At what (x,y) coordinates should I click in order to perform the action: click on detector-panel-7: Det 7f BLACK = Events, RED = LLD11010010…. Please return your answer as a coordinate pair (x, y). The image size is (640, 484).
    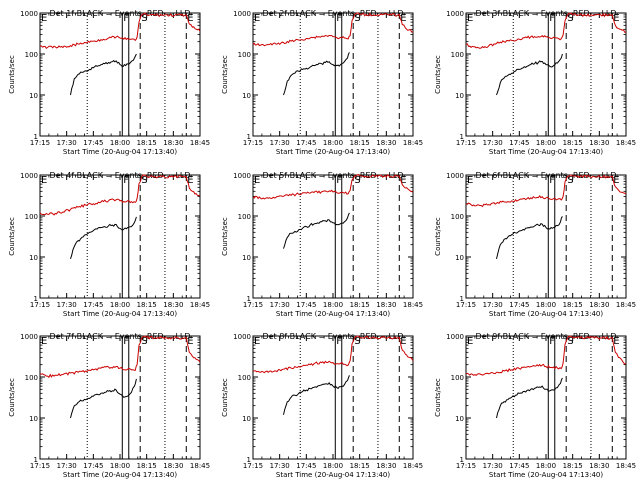
    Looking at the image, I should click on (109, 405).